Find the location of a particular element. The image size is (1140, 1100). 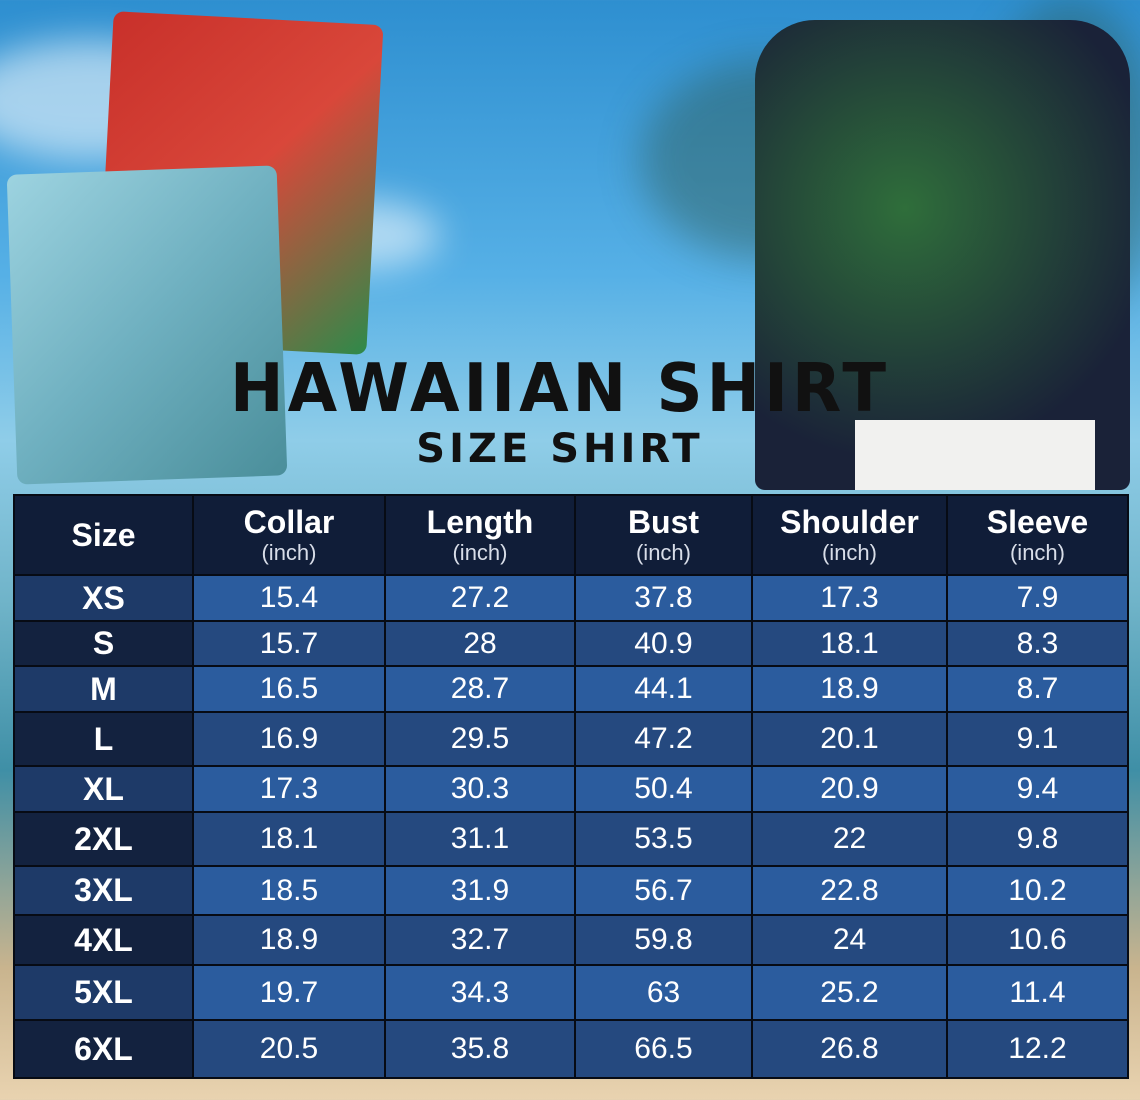

column-label: Shoulder is located at coordinates (849, 522).